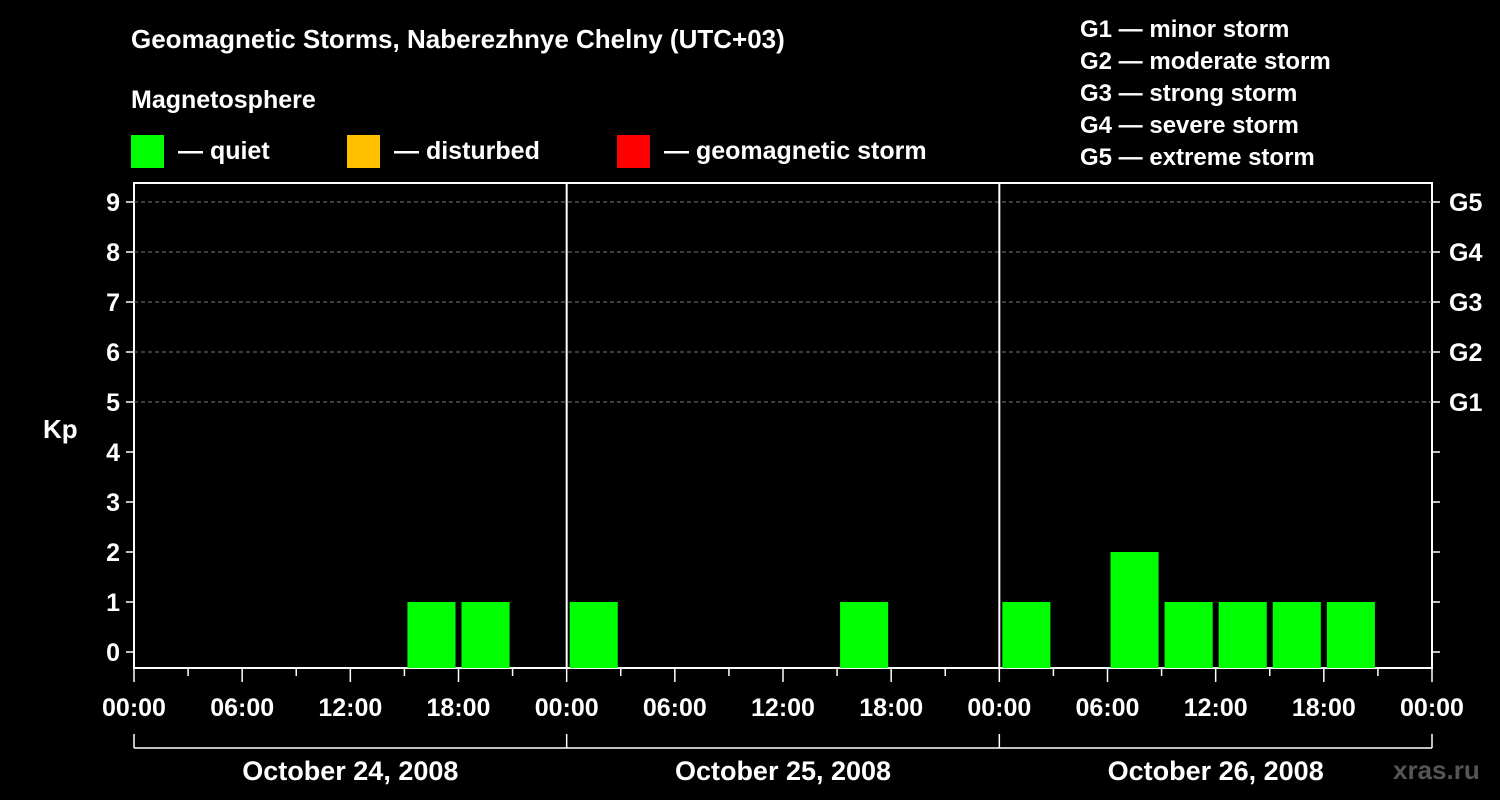 Image resolution: width=1500 pixels, height=800 pixels. What do you see at coordinates (1205, 61) in the screenshot?
I see `storm-scale-g2: G2 — moderate storm` at bounding box center [1205, 61].